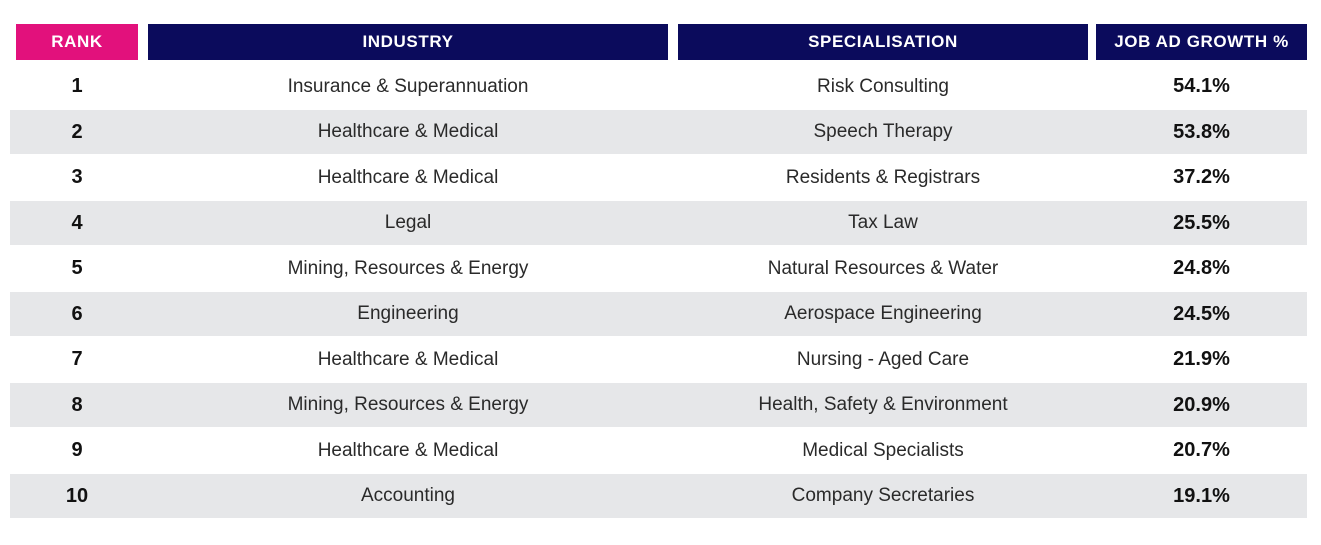  What do you see at coordinates (77, 177) in the screenshot?
I see `rank-cell: 3` at bounding box center [77, 177].